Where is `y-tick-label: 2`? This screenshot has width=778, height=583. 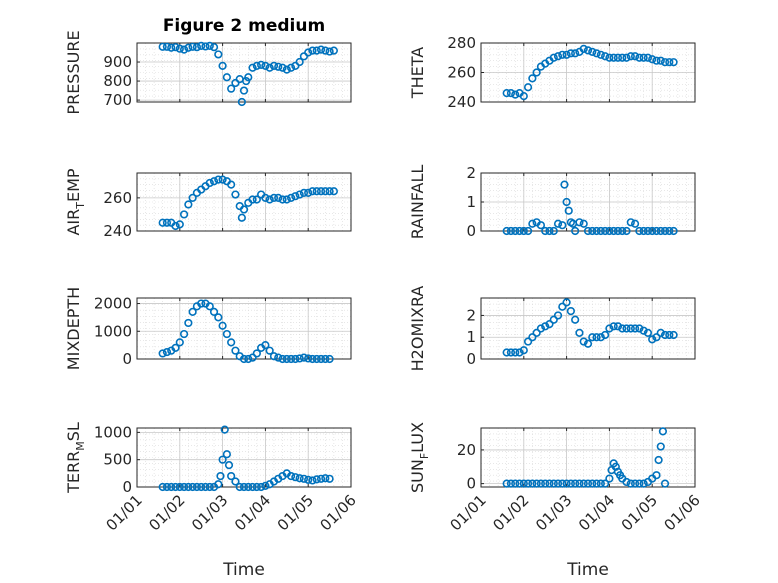
y-tick-label: 2 is located at coordinates (471, 173).